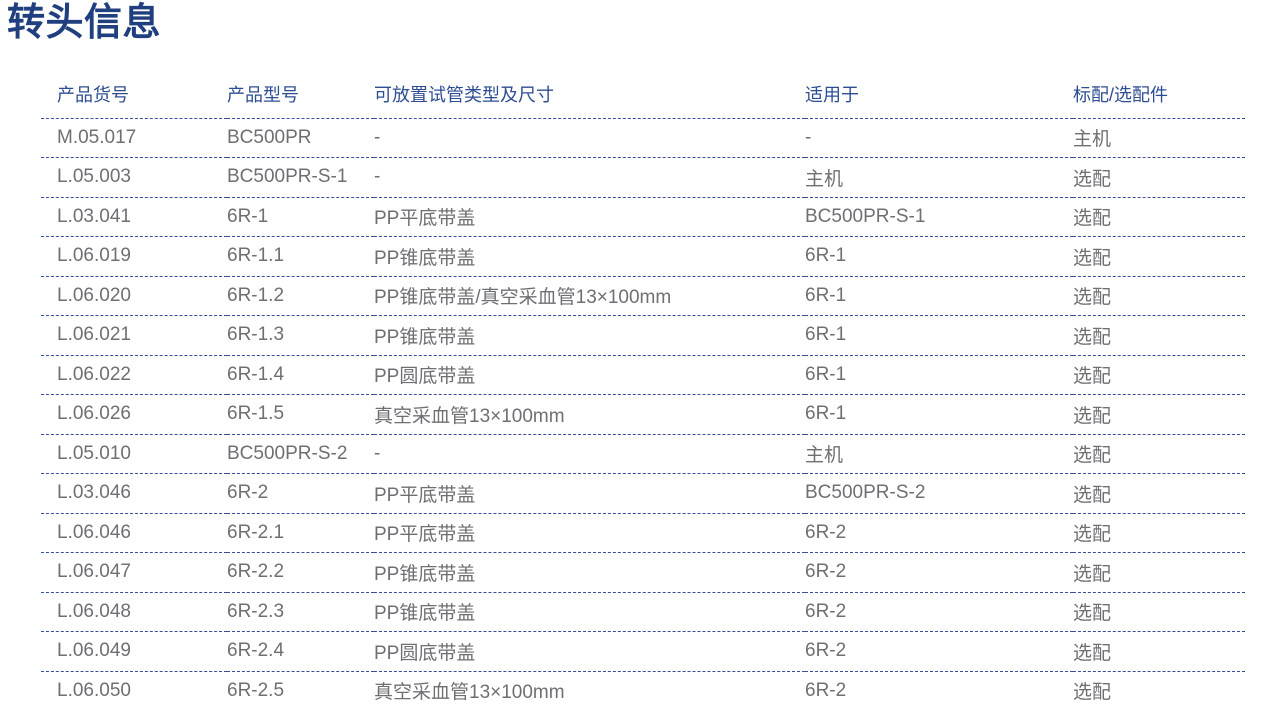 This screenshot has height=721, width=1269. I want to click on table-row: M.05.017 BC500PR - - 主机, so click(643, 138).